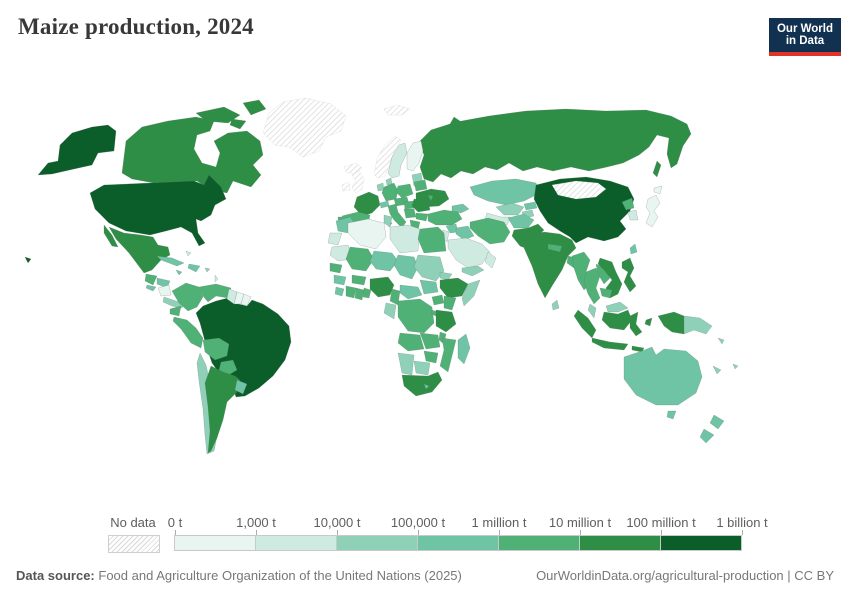 The height and width of the screenshot is (600, 850). What do you see at coordinates (351, 292) in the screenshot?
I see `country-ivory-coast` at bounding box center [351, 292].